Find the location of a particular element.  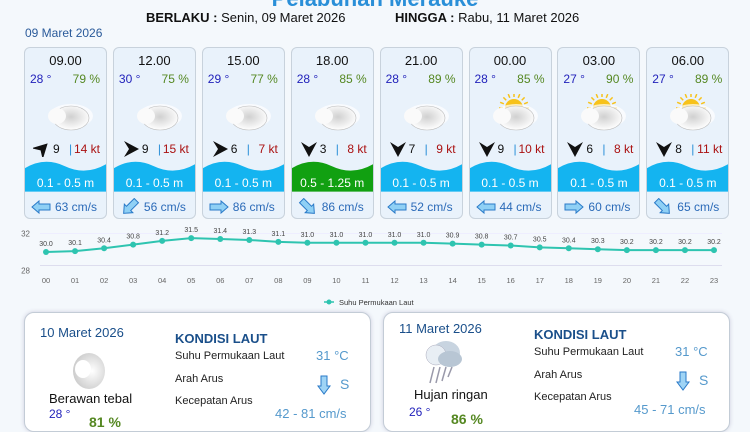

current-speed: 86 cm/s is located at coordinates (253, 207).